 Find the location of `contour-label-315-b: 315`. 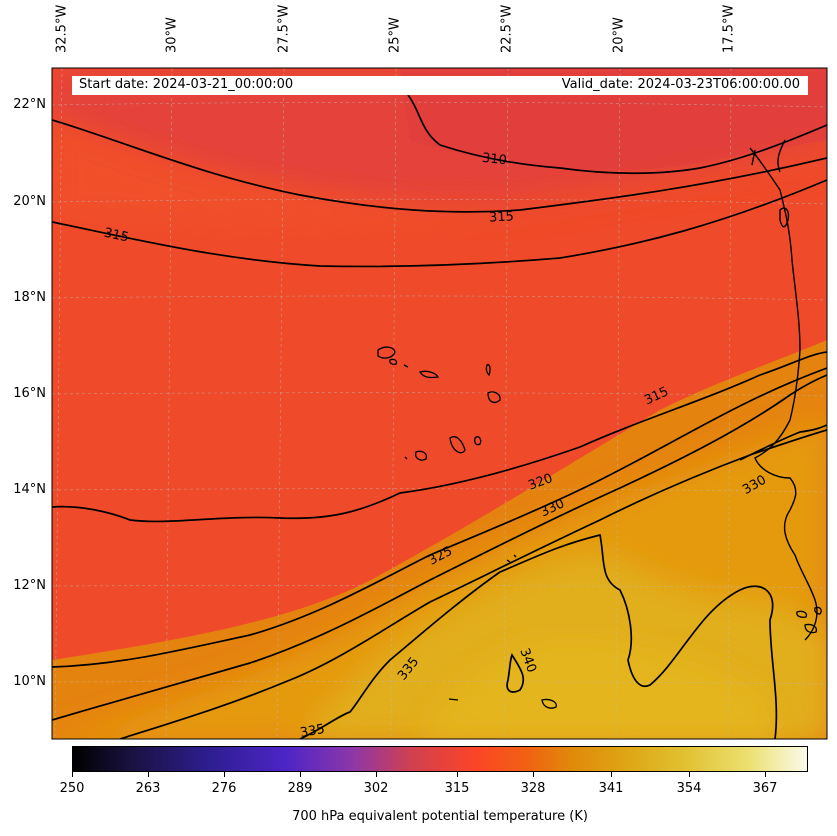

contour-label-315-b: 315 is located at coordinates (116, 236).